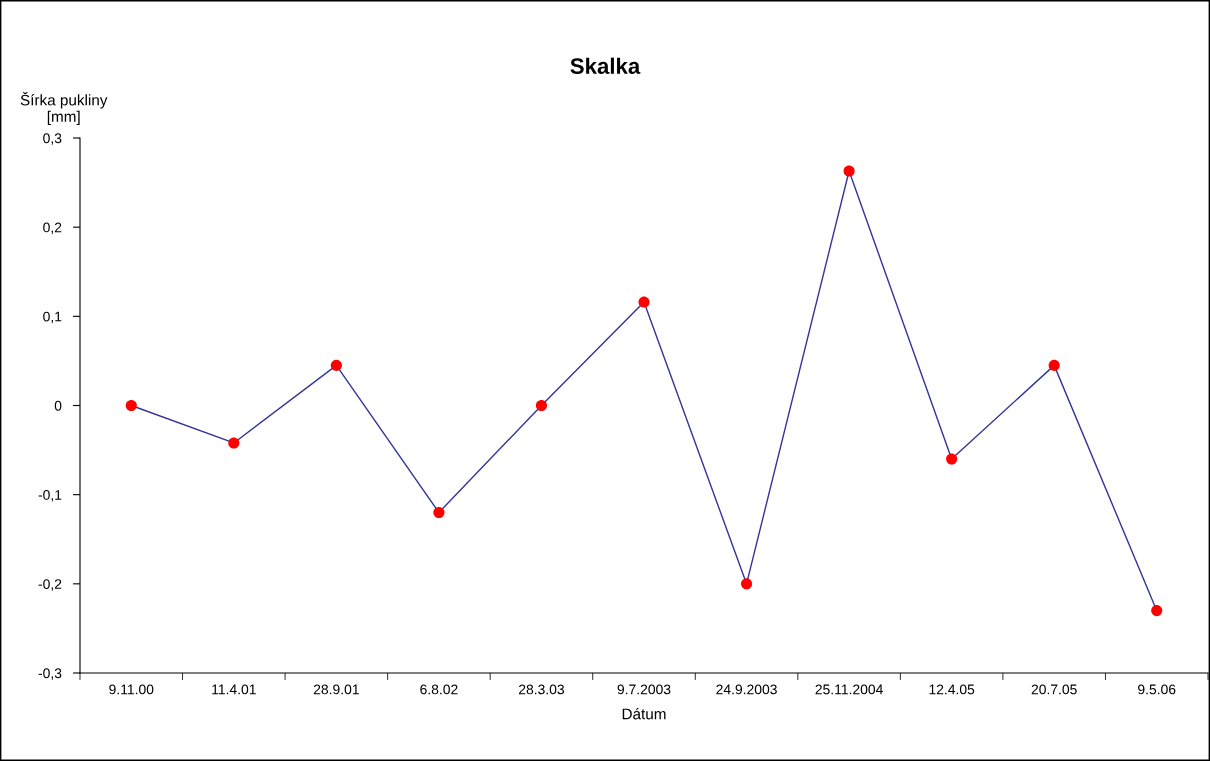 This screenshot has width=1210, height=761. Describe the element at coordinates (50, 496) in the screenshot. I see `y-tick-label: -0,1` at that location.